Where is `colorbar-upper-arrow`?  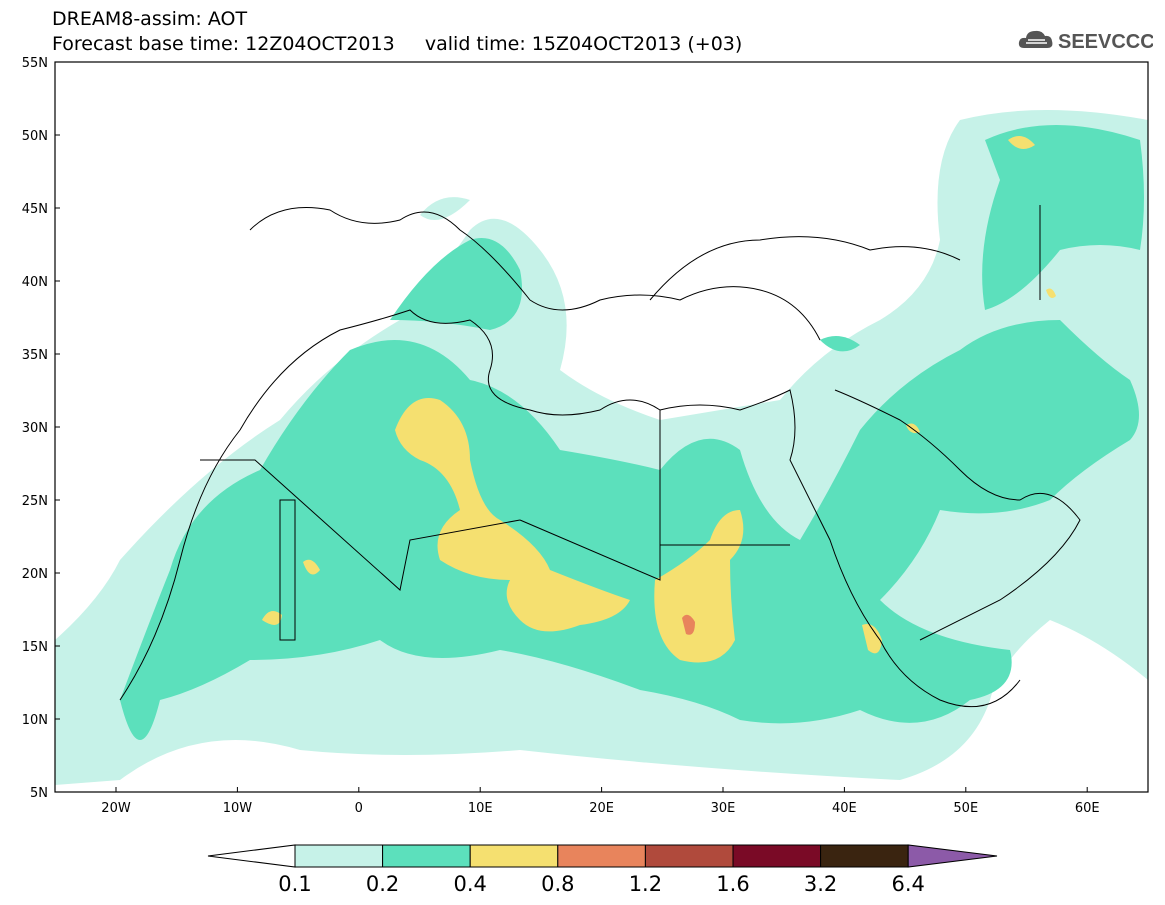
colorbar-upper-arrow is located at coordinates (952, 856).